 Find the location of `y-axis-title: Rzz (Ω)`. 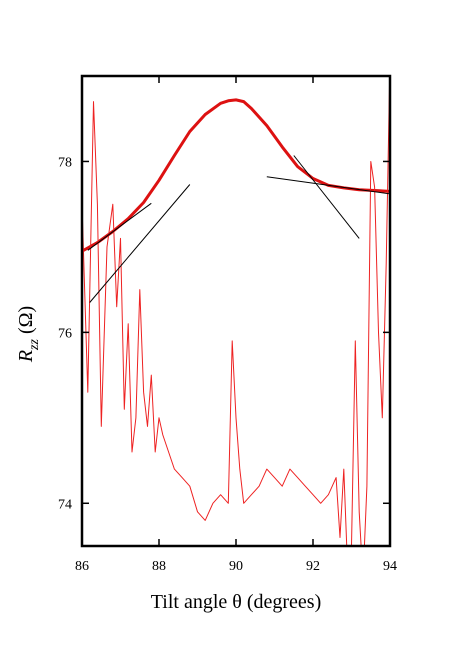

y-axis-title: Rzz (Ω) is located at coordinates (28, 334).